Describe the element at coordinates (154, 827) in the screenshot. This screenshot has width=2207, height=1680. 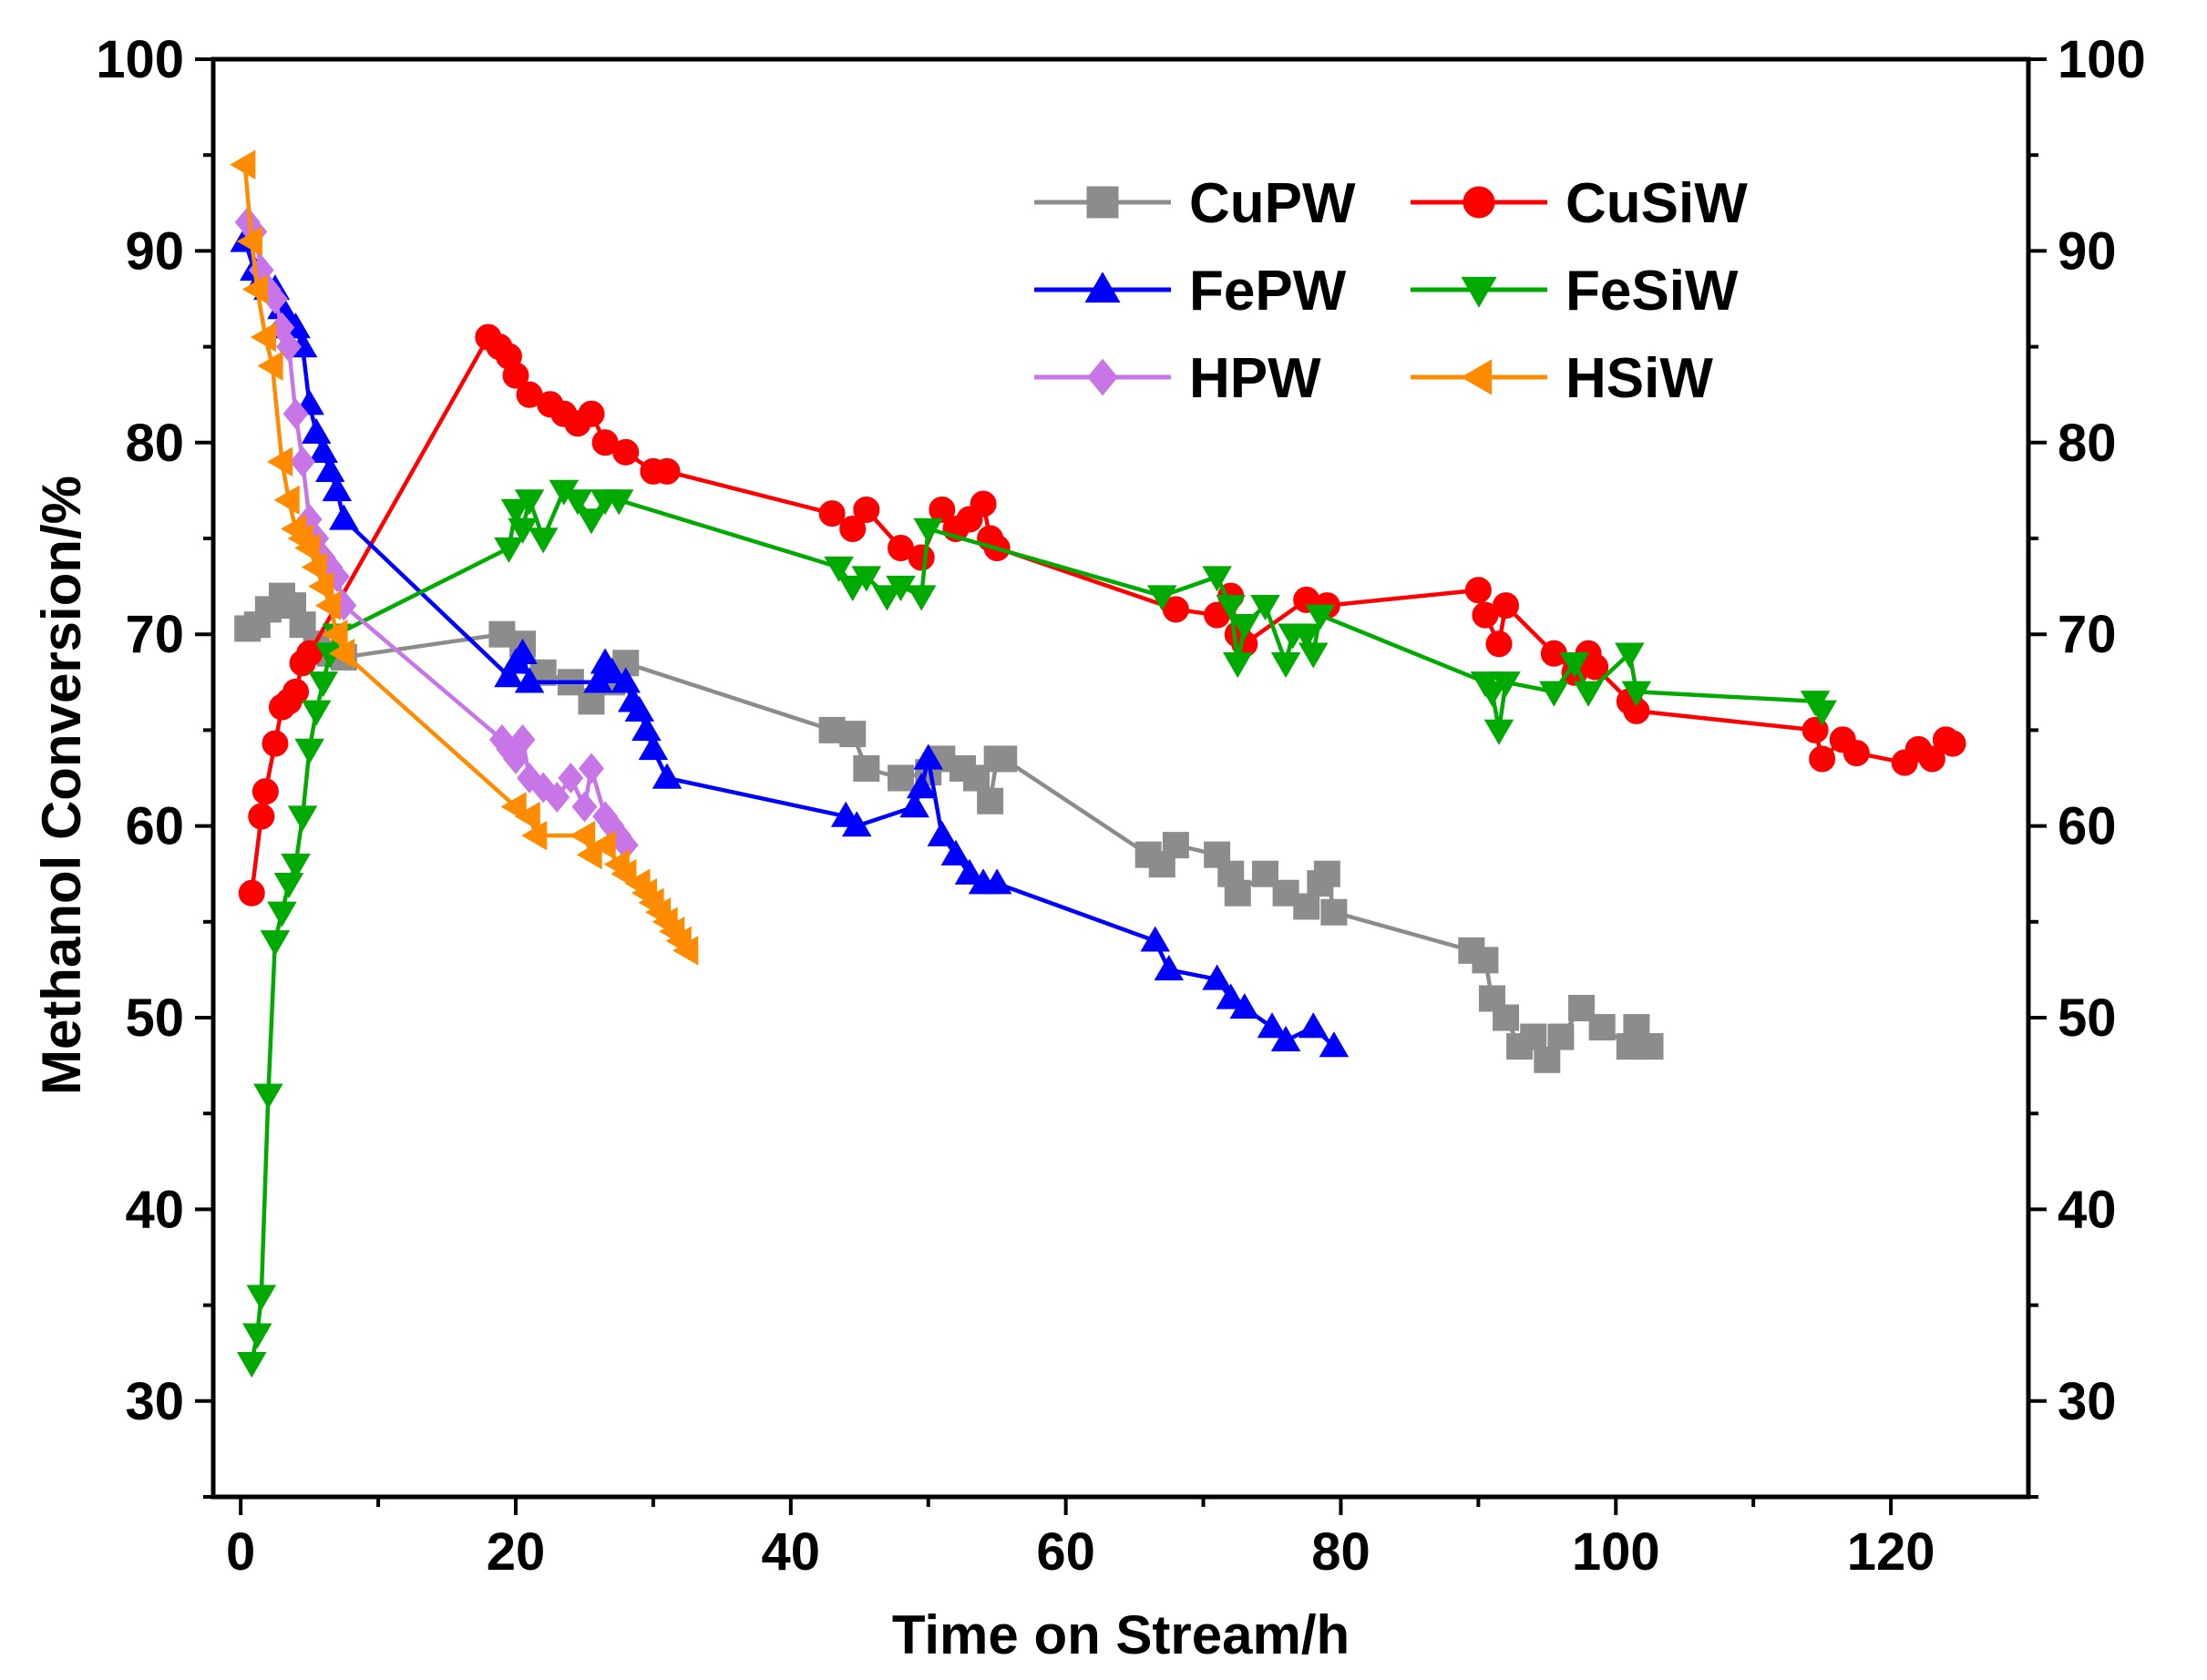
I see `y-tick-label: 60` at that location.